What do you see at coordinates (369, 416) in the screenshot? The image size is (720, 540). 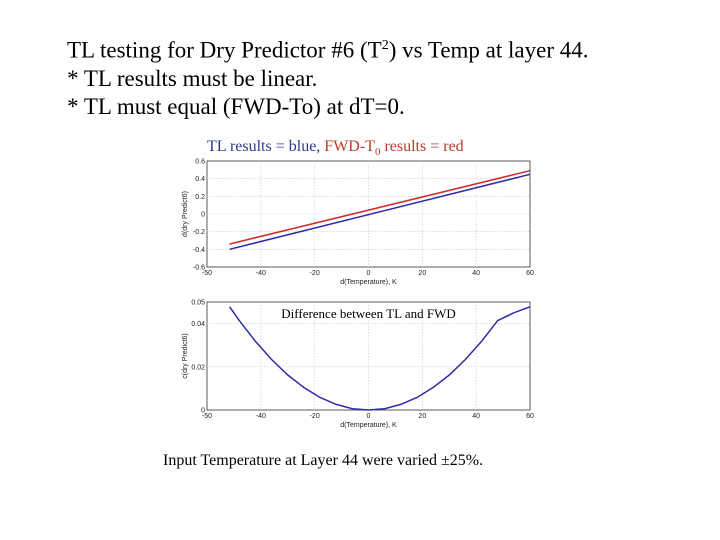 I see `bottom-x-tick-label: 0` at bounding box center [369, 416].